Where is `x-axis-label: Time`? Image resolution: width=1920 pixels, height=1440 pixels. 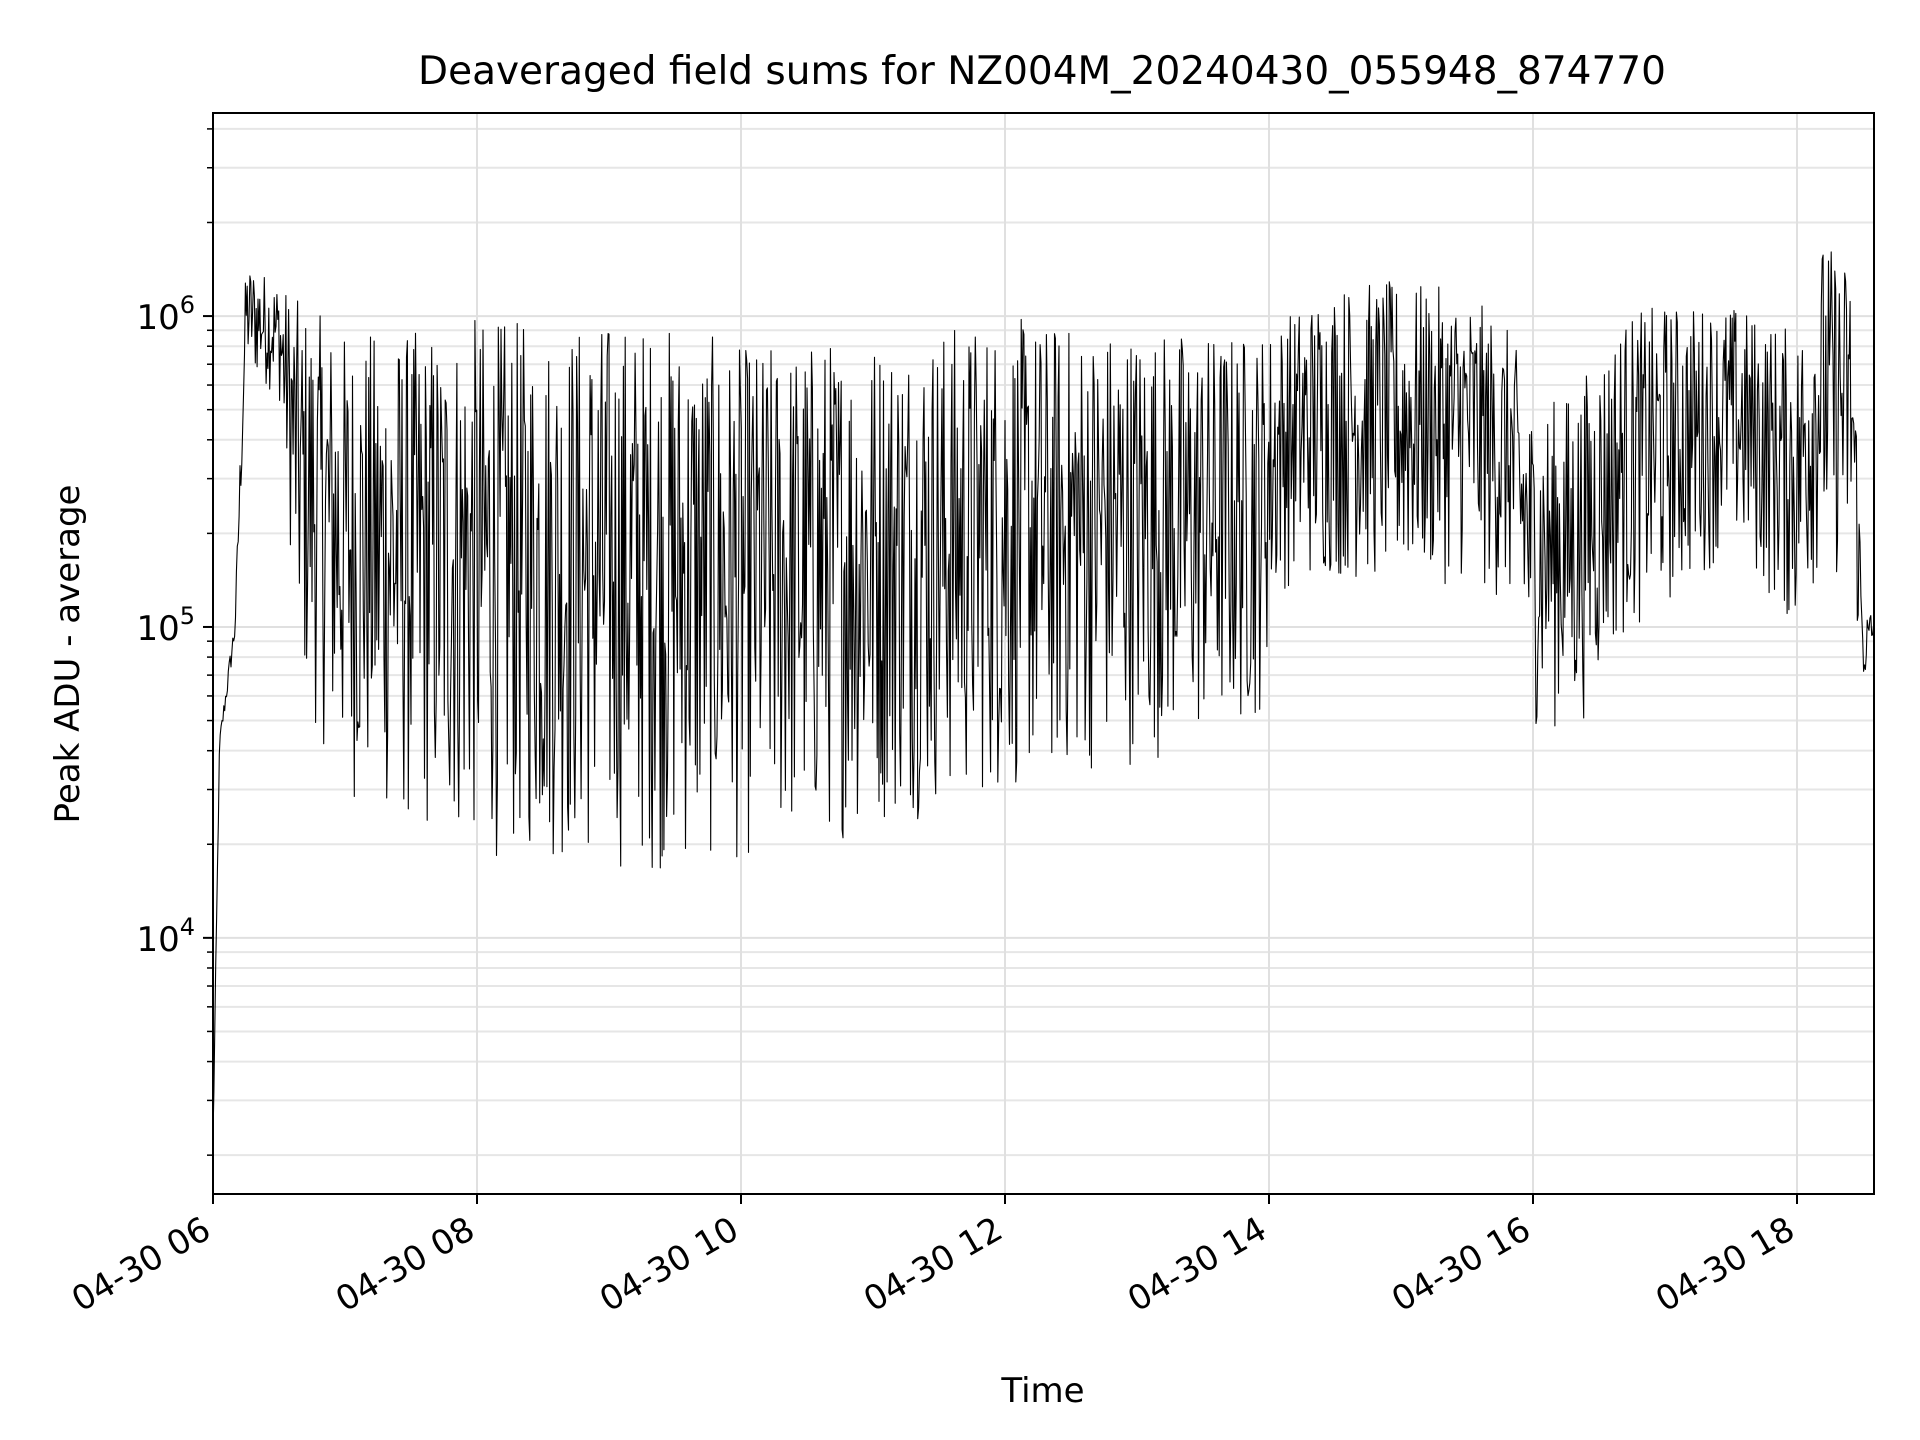
x-axis-label: Time is located at coordinates (1042, 1391).